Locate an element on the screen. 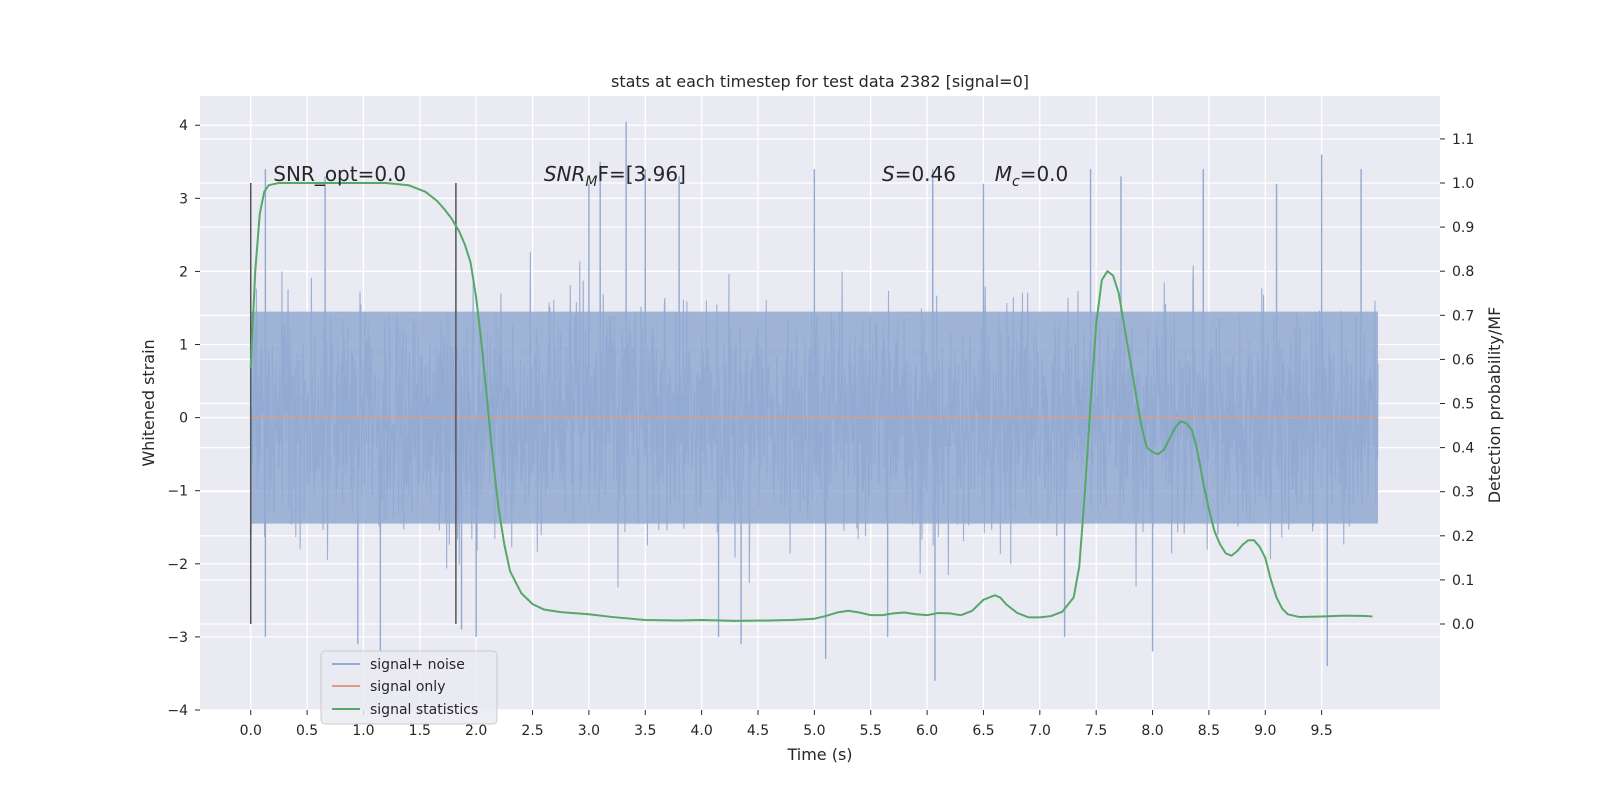  y2-tick-label: 1.1 is located at coordinates (1463, 140).